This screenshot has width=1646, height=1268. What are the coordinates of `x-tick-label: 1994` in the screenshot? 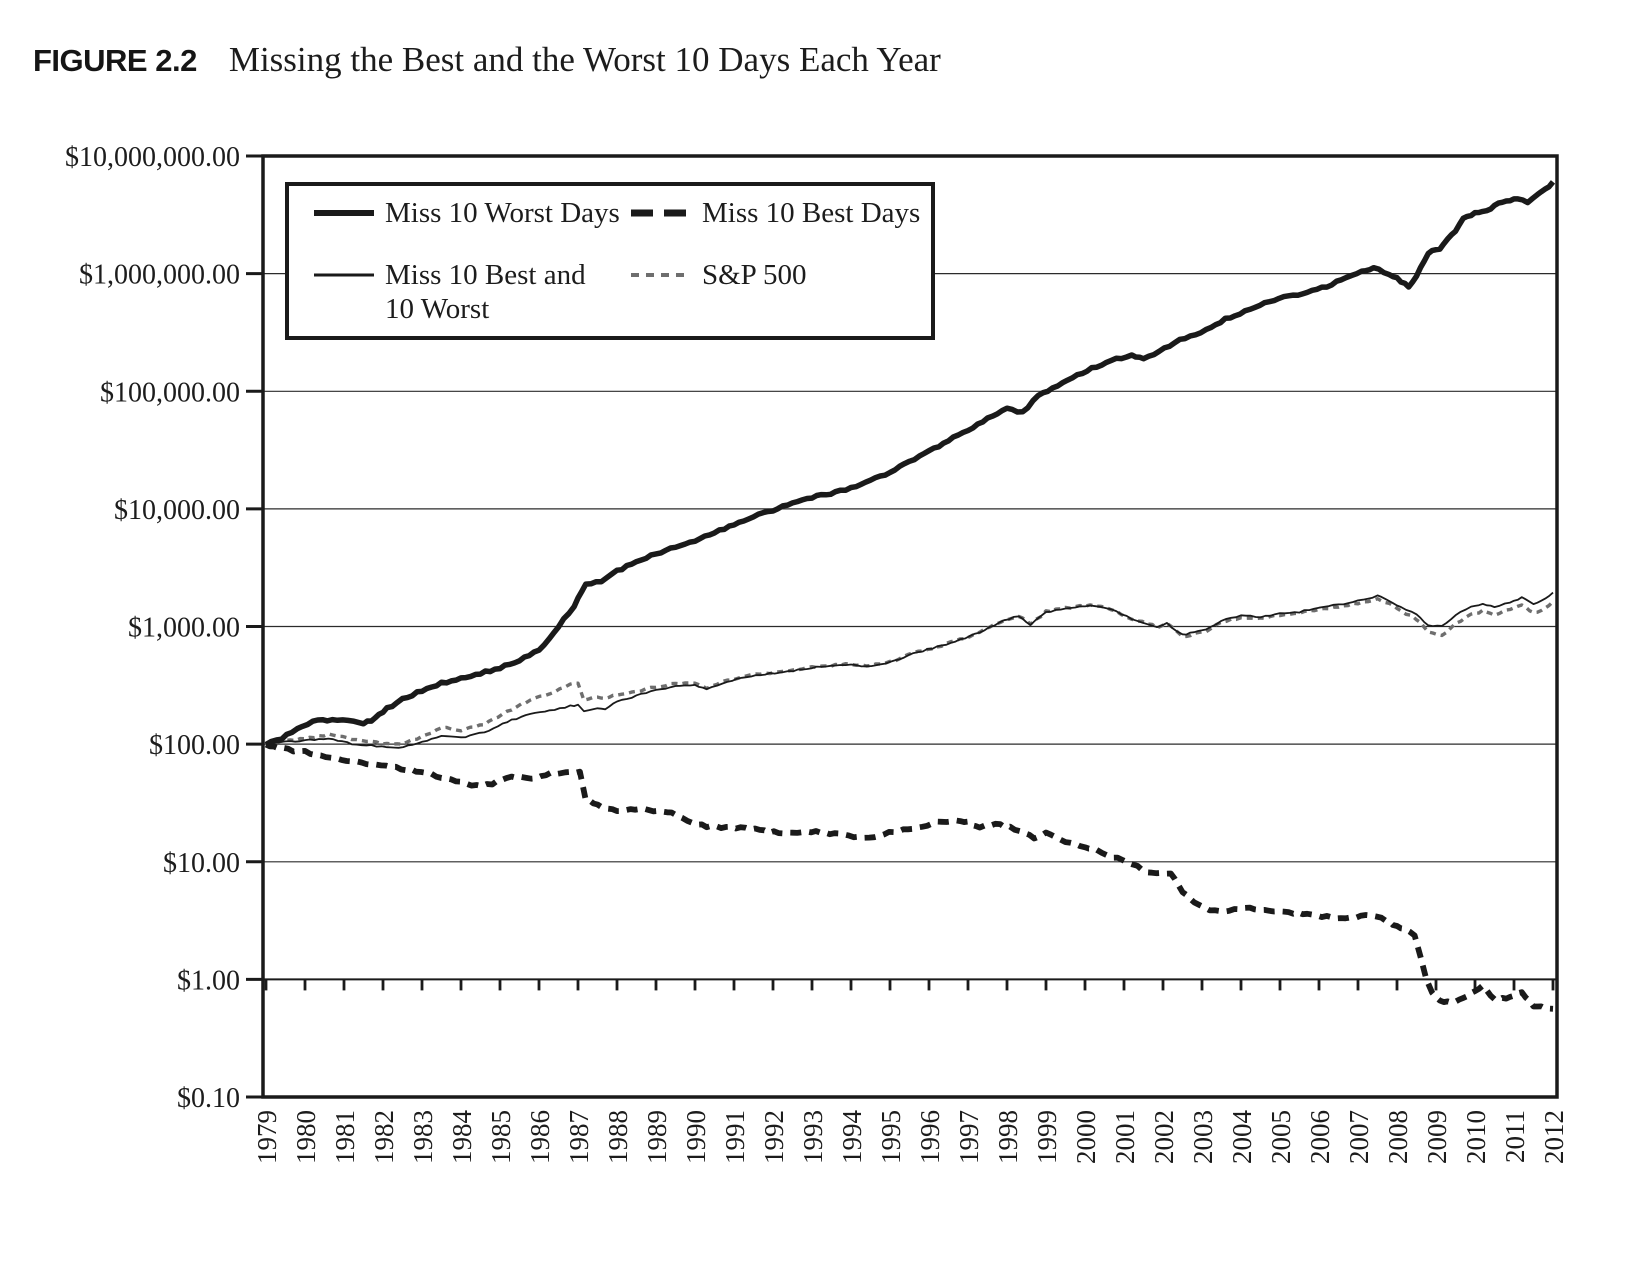 It's located at (852, 1137).